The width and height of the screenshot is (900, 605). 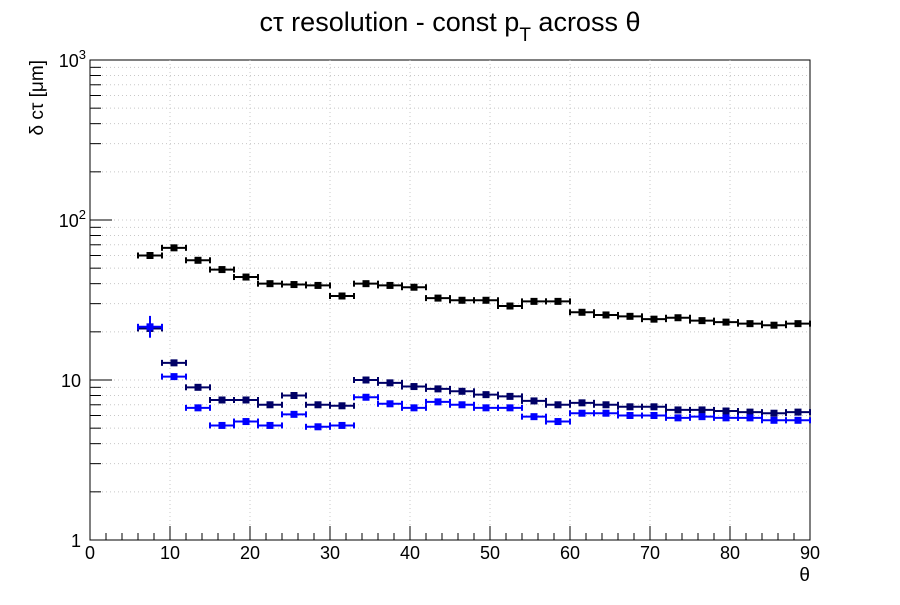 What do you see at coordinates (330, 553) in the screenshot?
I see `x-tick-label: 30` at bounding box center [330, 553].